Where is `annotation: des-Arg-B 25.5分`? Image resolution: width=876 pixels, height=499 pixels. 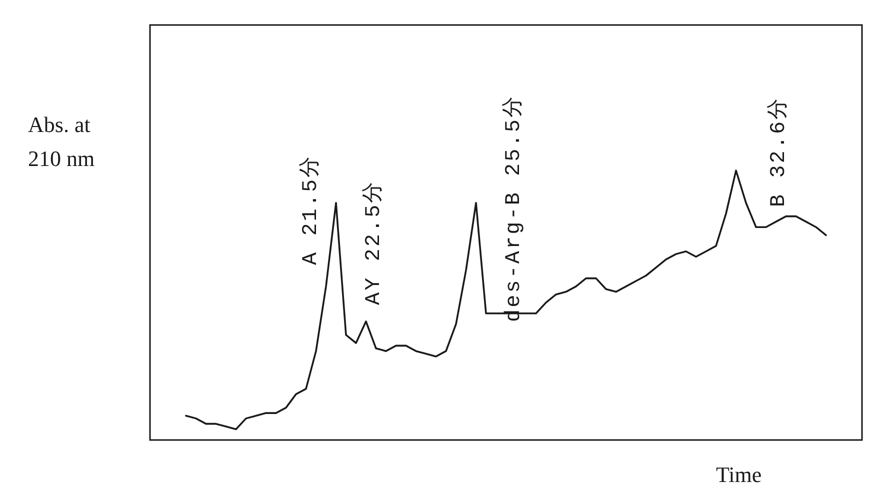 annotation: des-Arg-B 25.5分 is located at coordinates (514, 208).